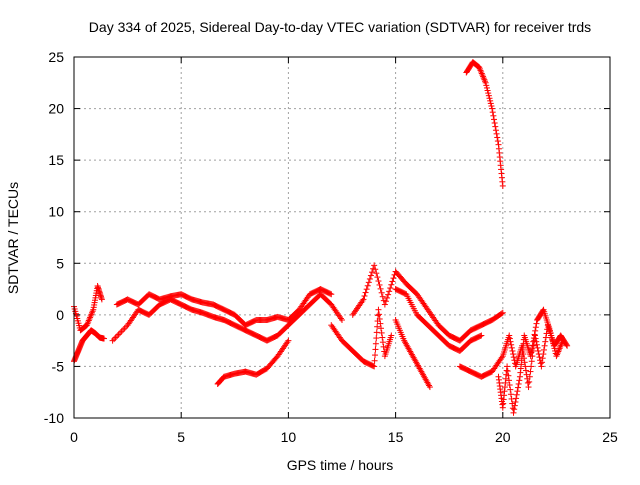  I want to click on x-axis-label: GPS time / hours, so click(340, 465).